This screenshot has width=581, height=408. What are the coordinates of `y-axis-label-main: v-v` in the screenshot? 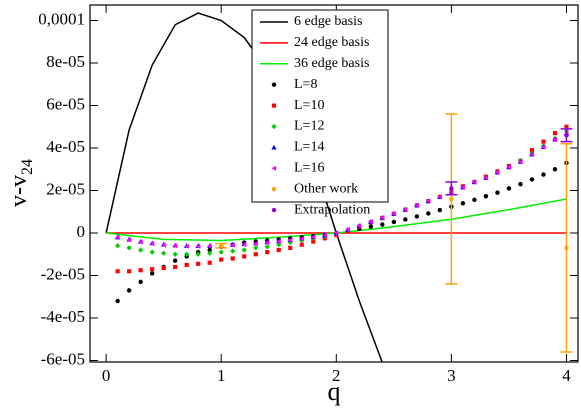 It's located at (19, 191).